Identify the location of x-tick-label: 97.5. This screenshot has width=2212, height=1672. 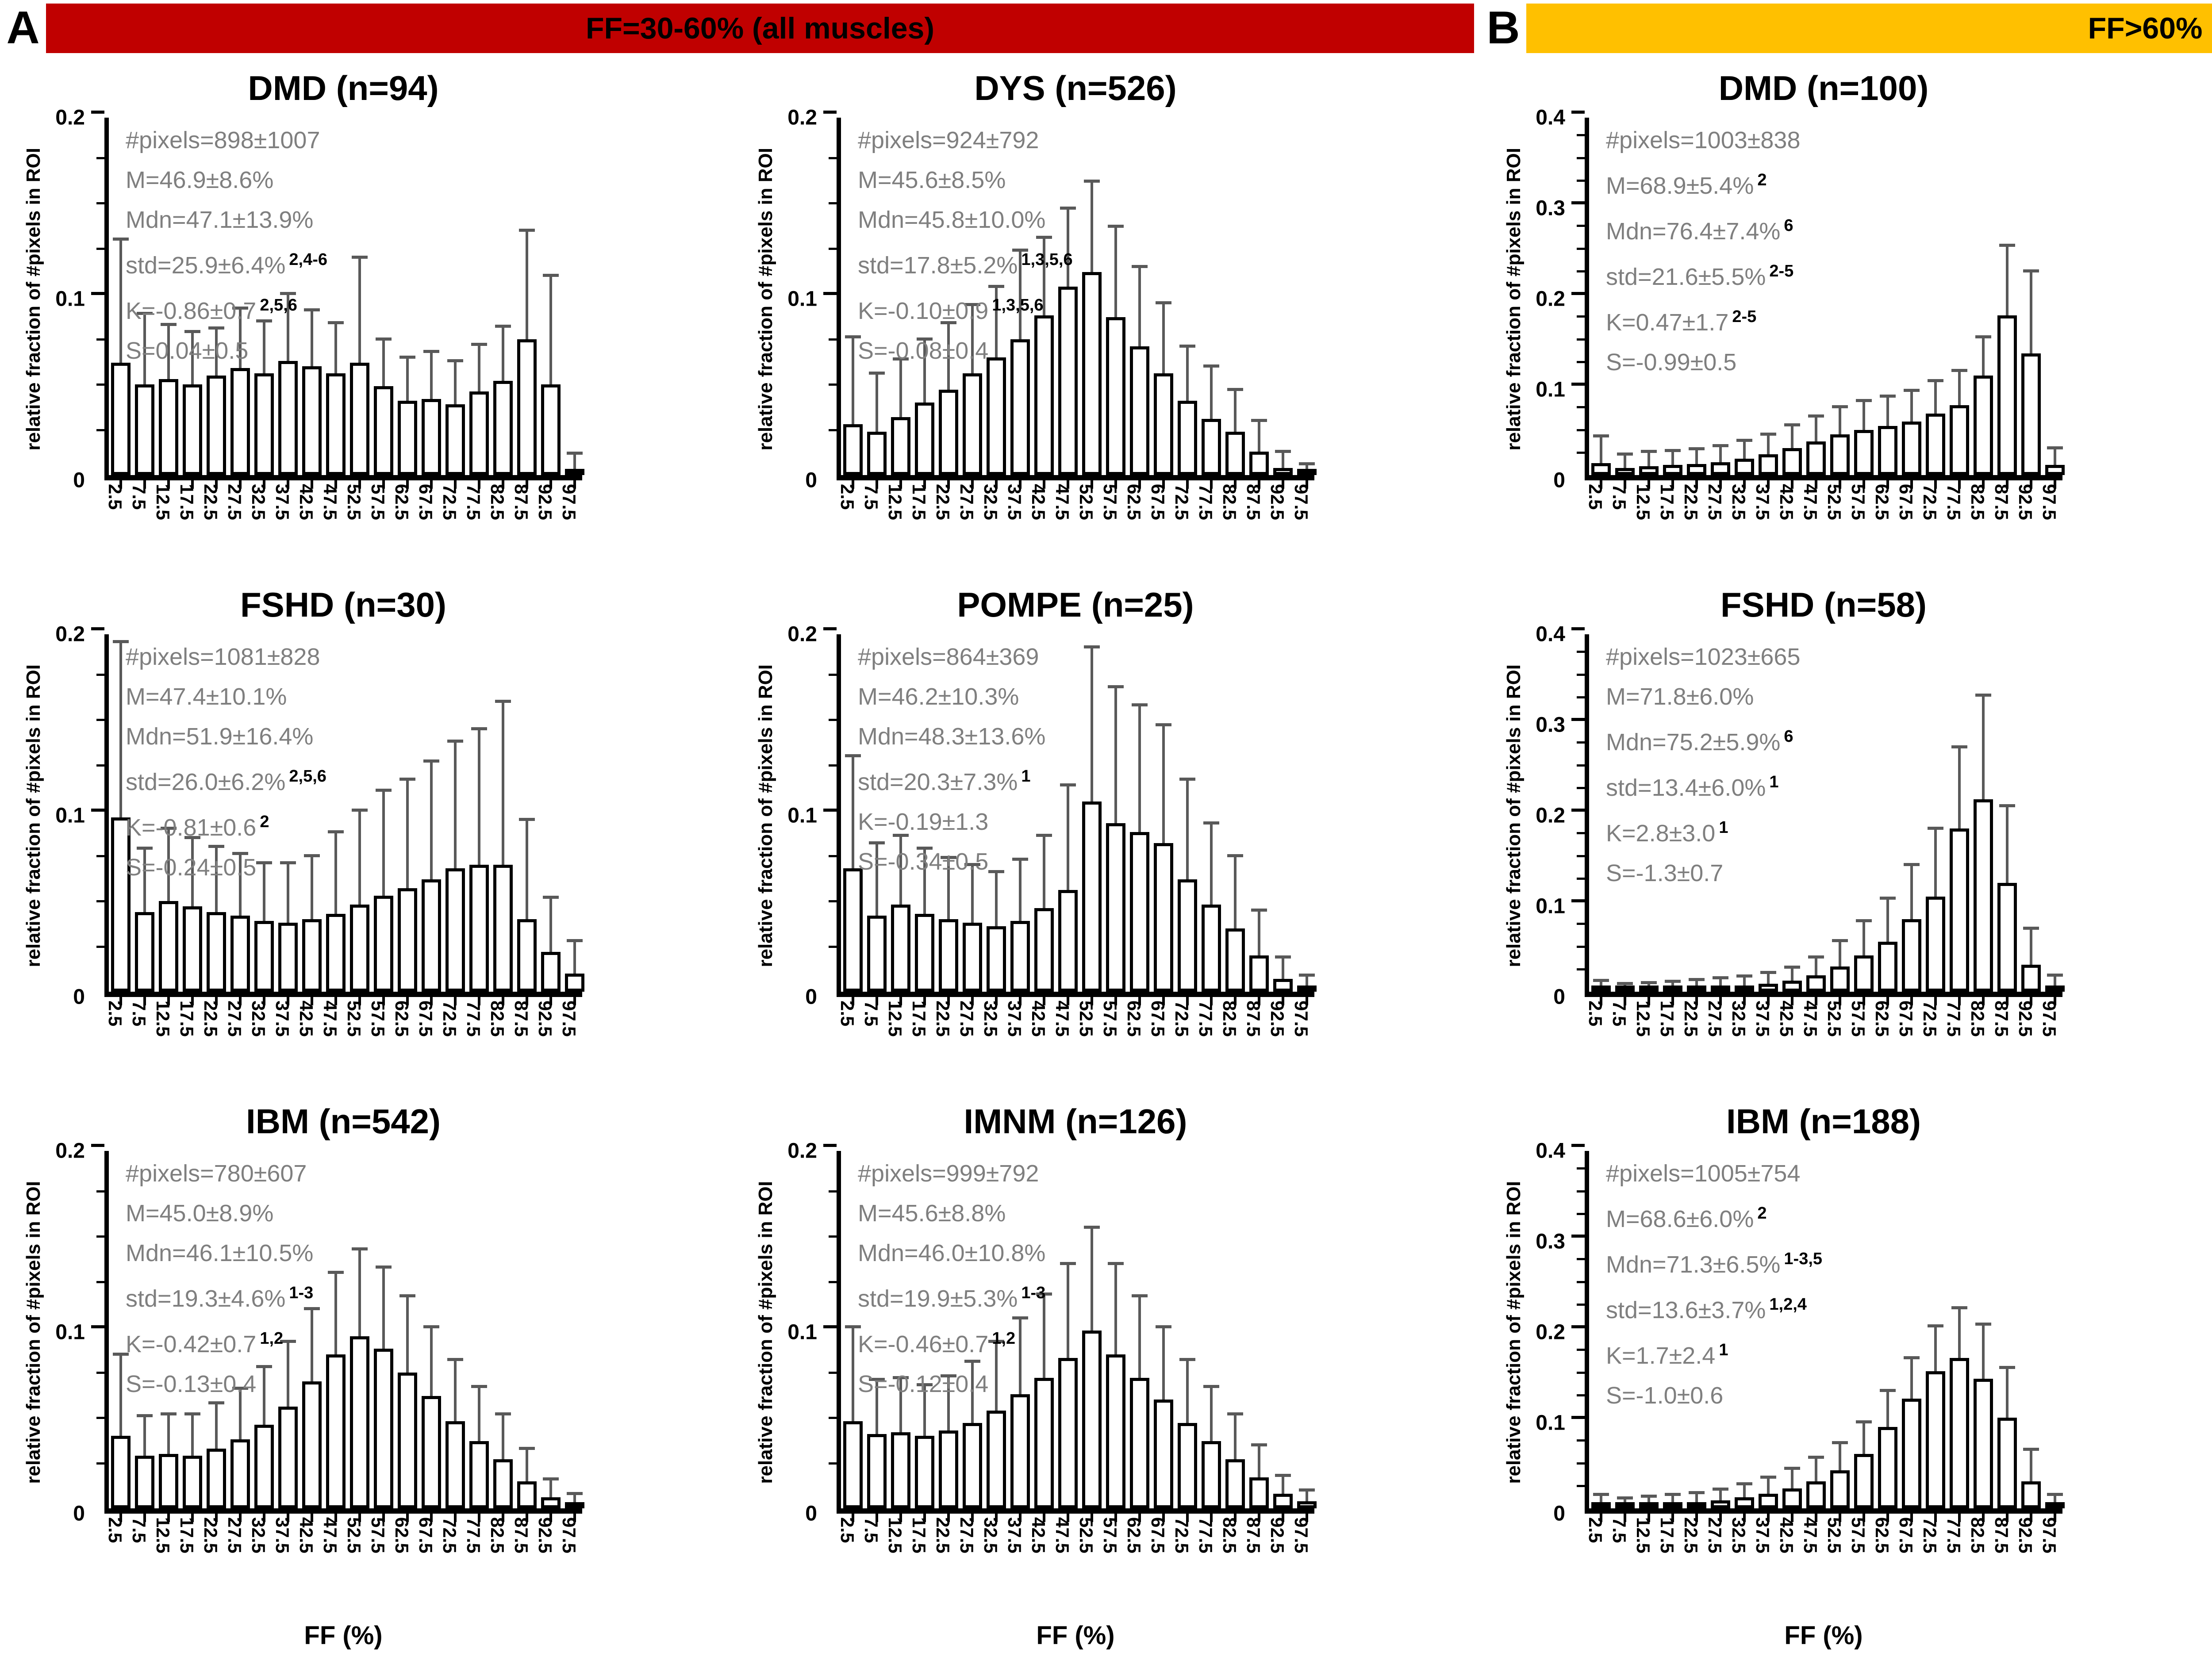
(1302, 502).